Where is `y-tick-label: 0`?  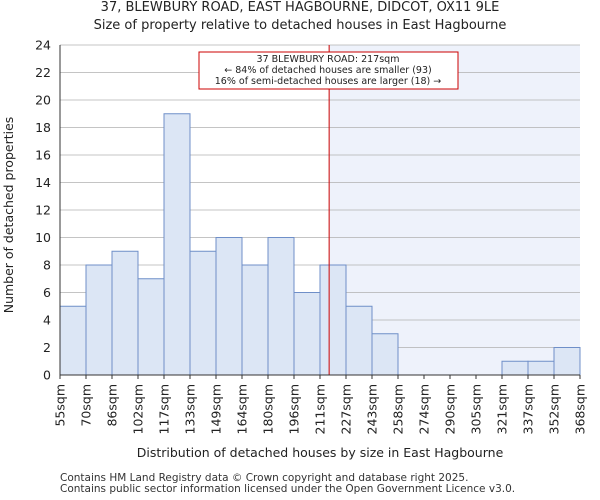 y-tick-label: 0 is located at coordinates (47, 375).